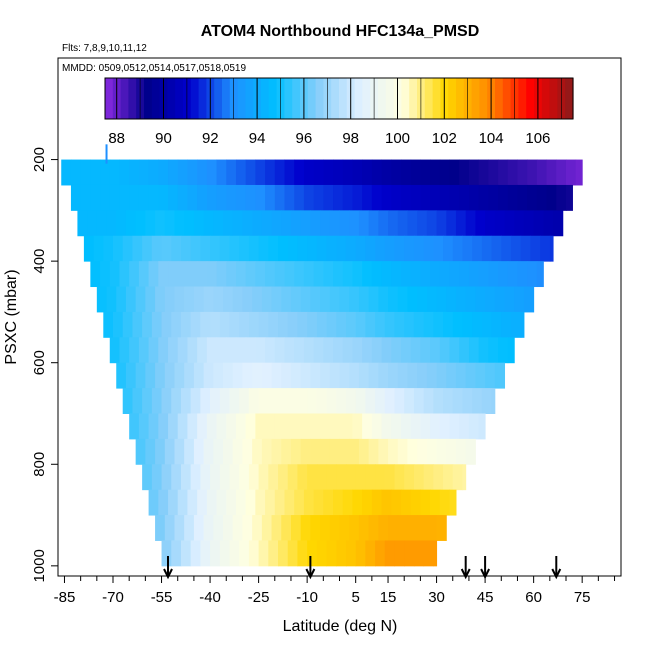 Image resolution: width=650 pixels, height=650 pixels. Describe the element at coordinates (65, 597) in the screenshot. I see `x-tick-label: -85` at that location.